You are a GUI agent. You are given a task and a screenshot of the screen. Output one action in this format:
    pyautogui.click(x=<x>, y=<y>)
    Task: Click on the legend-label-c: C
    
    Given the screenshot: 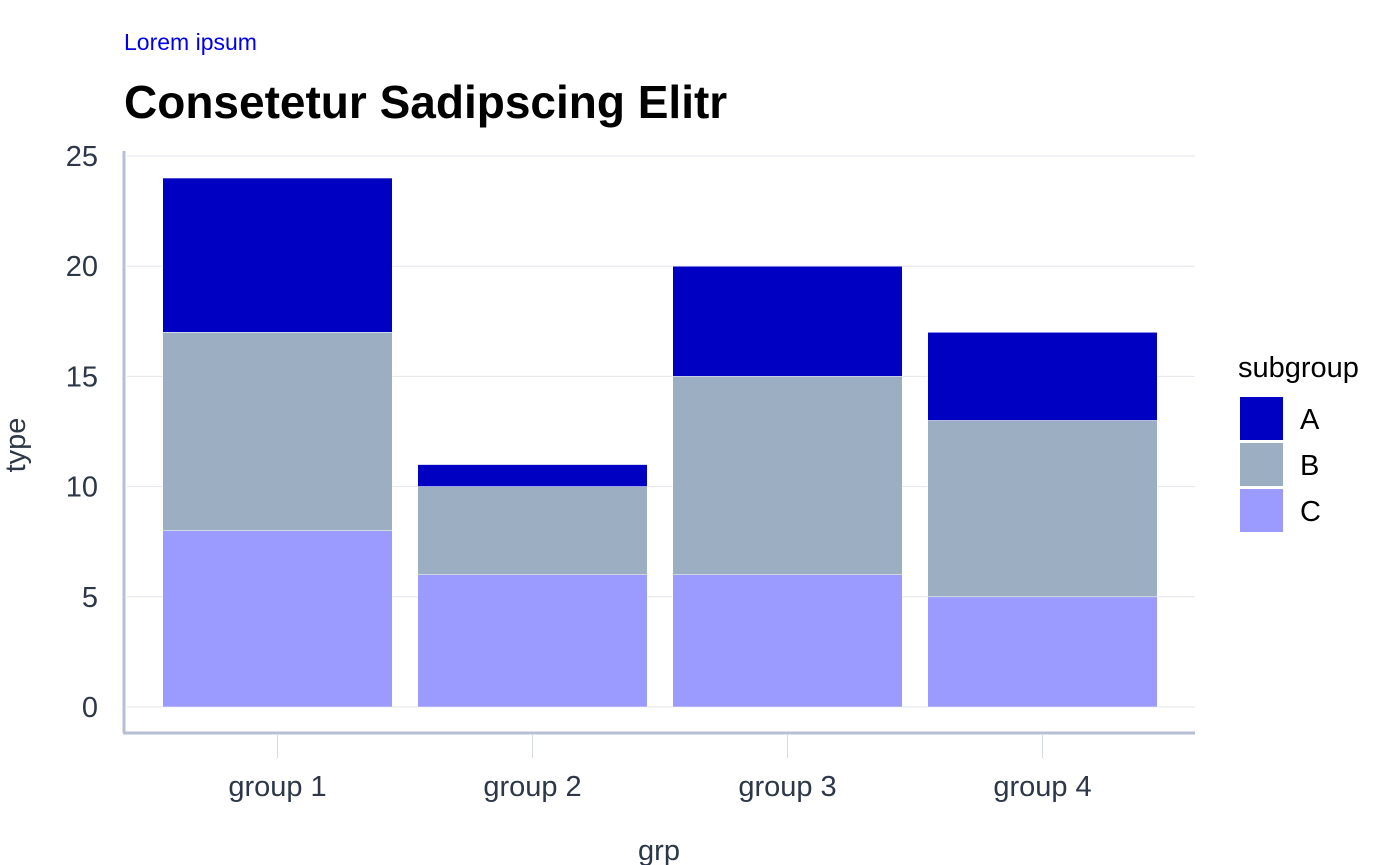 What is the action you would take?
    pyautogui.click(x=1310, y=512)
    